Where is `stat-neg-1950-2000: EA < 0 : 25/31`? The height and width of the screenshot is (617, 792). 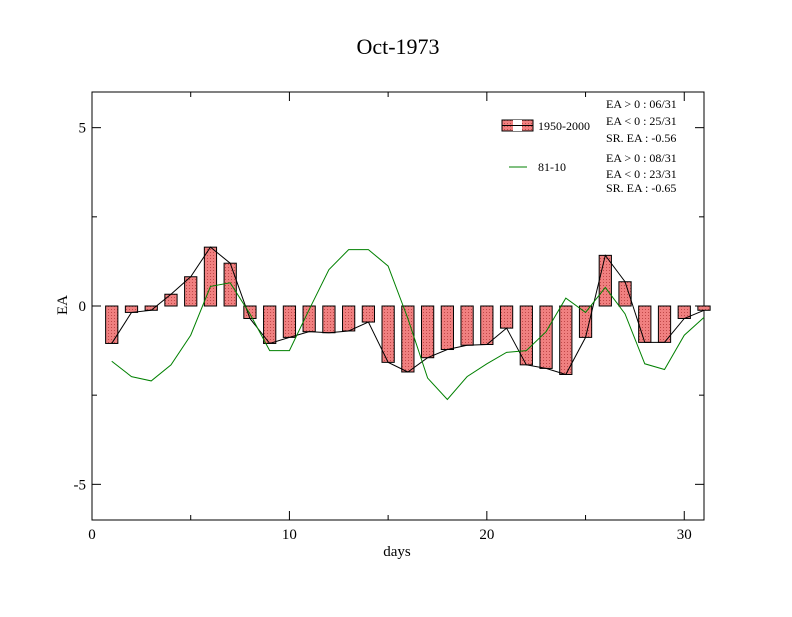
stat-neg-1950-2000: EA < 0 : 25/31 is located at coordinates (641, 121).